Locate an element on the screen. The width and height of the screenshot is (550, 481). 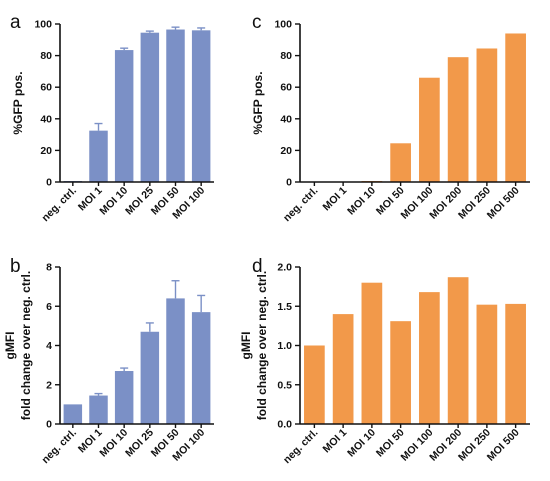
panel-letter: c is located at coordinates (257, 22).